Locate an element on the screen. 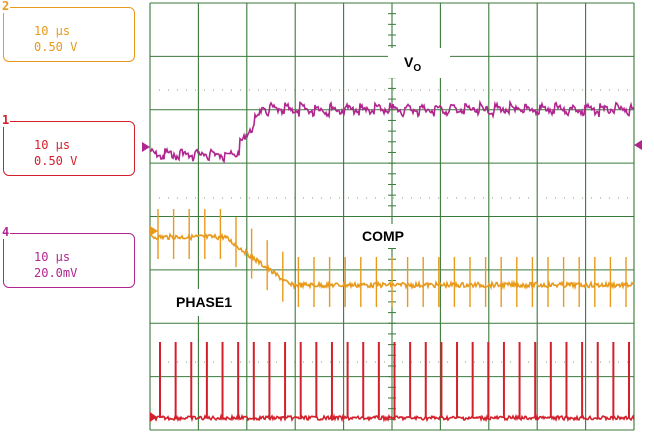 This screenshot has width=654, height=434. trace-vo is located at coordinates (392, 131).